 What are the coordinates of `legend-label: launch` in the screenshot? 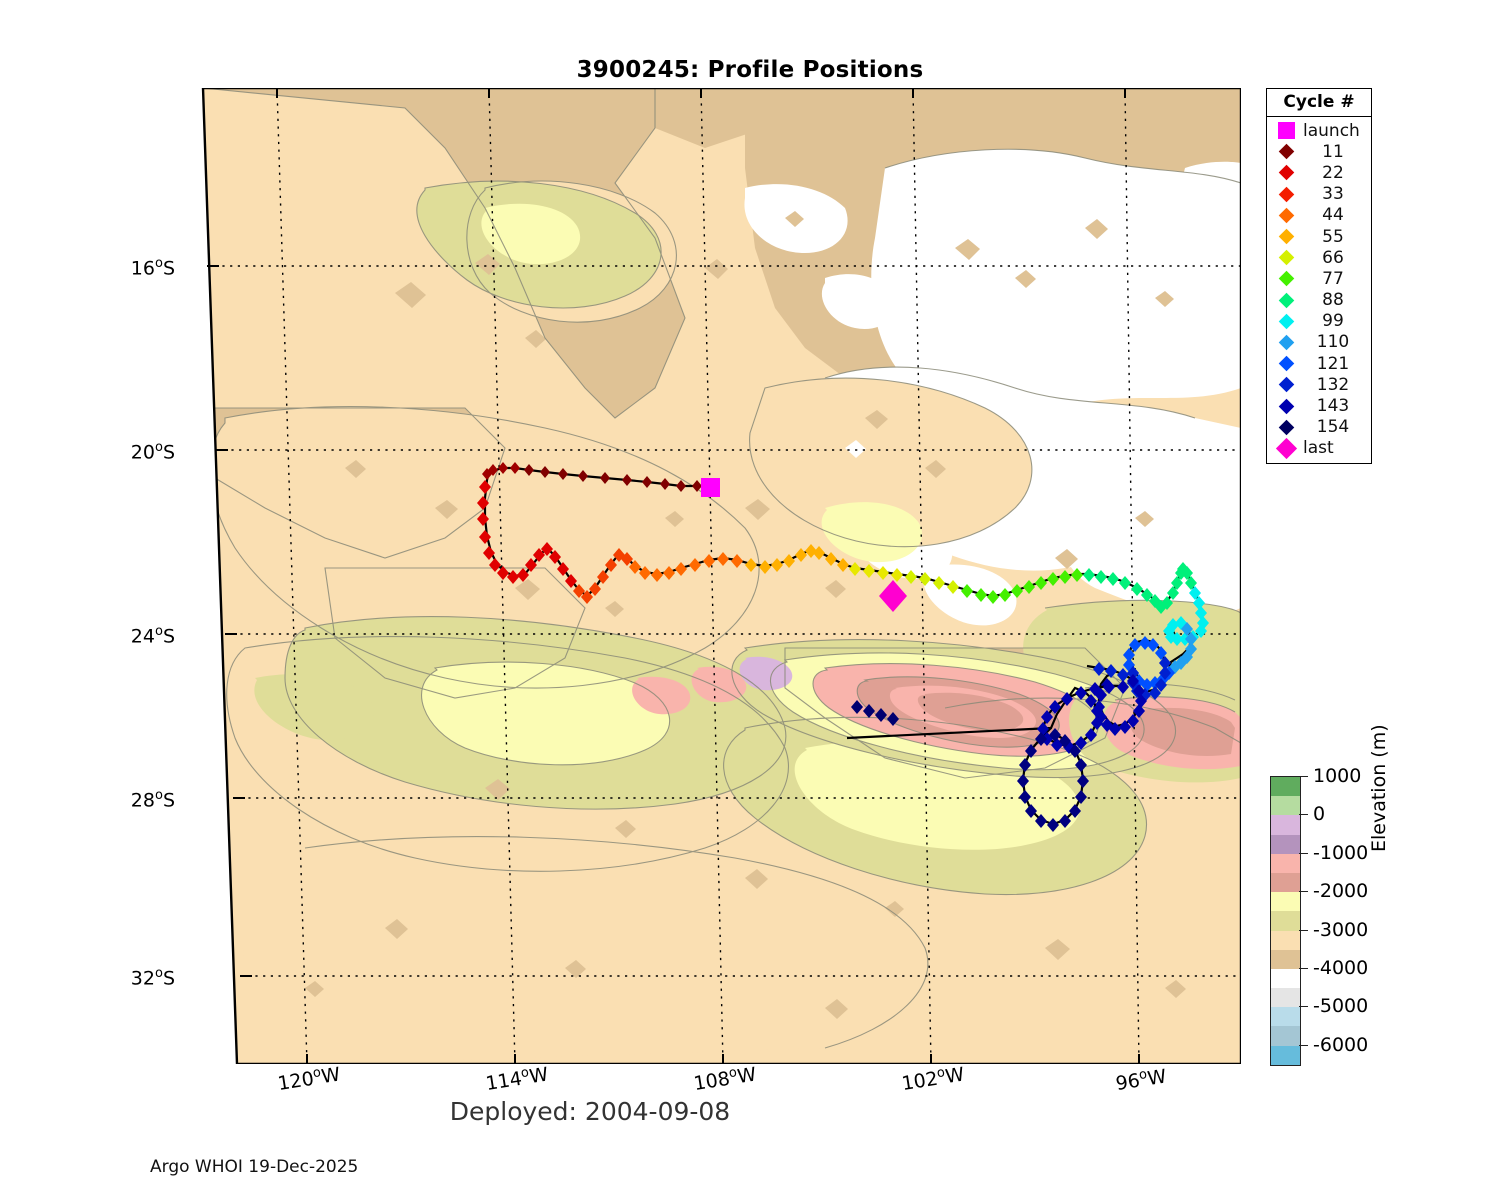 It's located at (1331, 130).